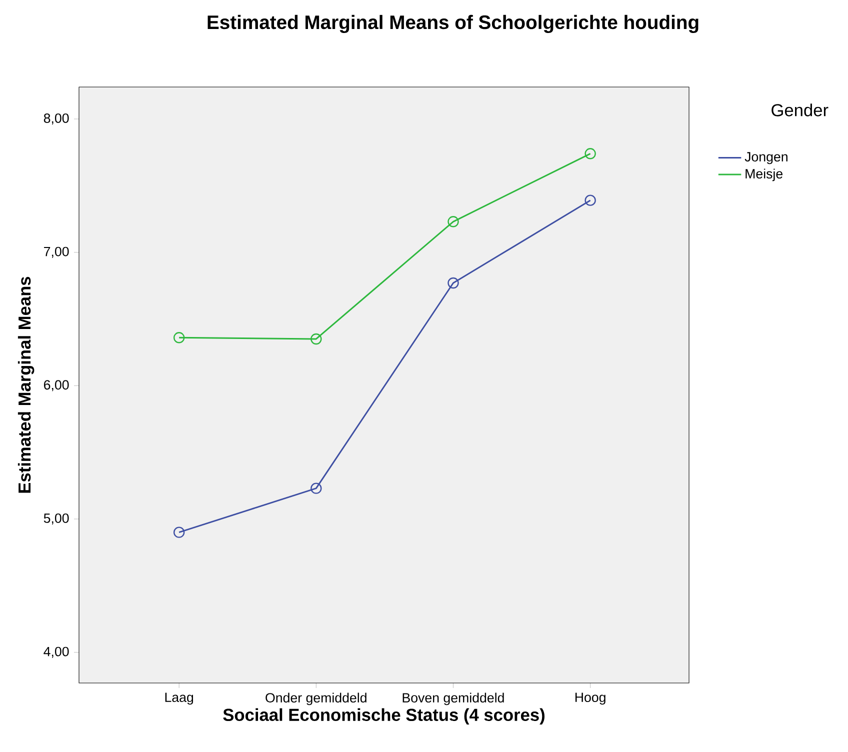 The width and height of the screenshot is (848, 752). Describe the element at coordinates (56, 652) in the screenshot. I see `y-tick-label: 4,00` at that location.